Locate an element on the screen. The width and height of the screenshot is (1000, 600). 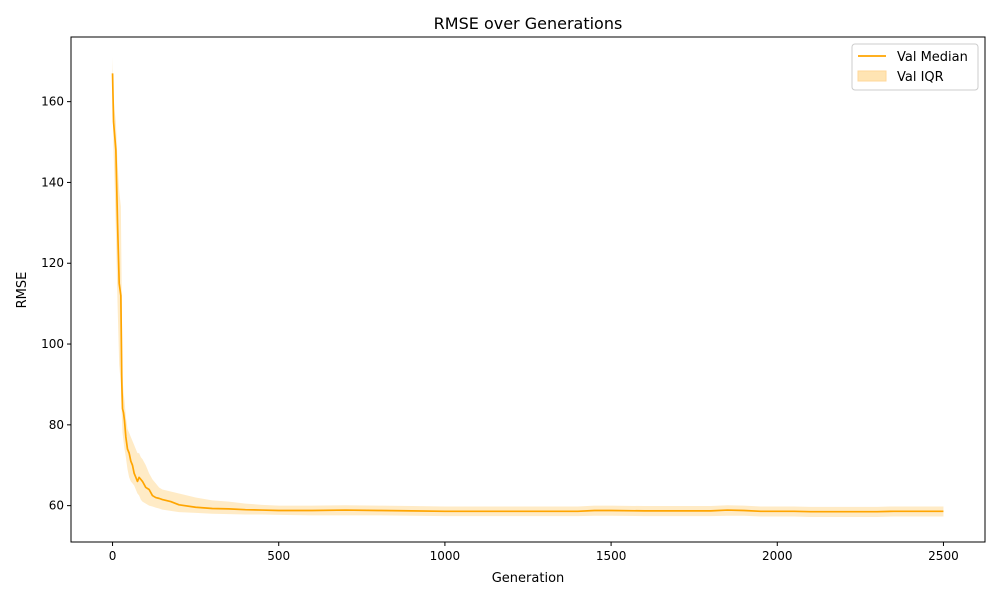
y-tick-label: 100 is located at coordinates (52, 344).